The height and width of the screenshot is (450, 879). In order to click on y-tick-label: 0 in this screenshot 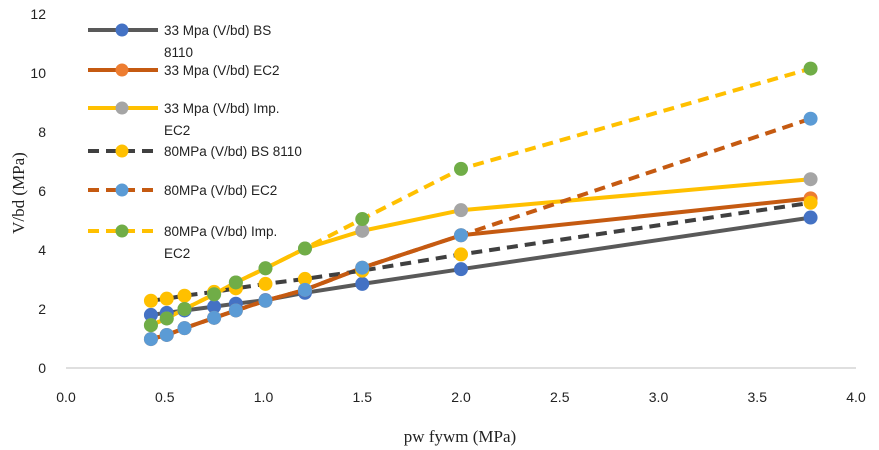, I will do `click(42, 368)`.